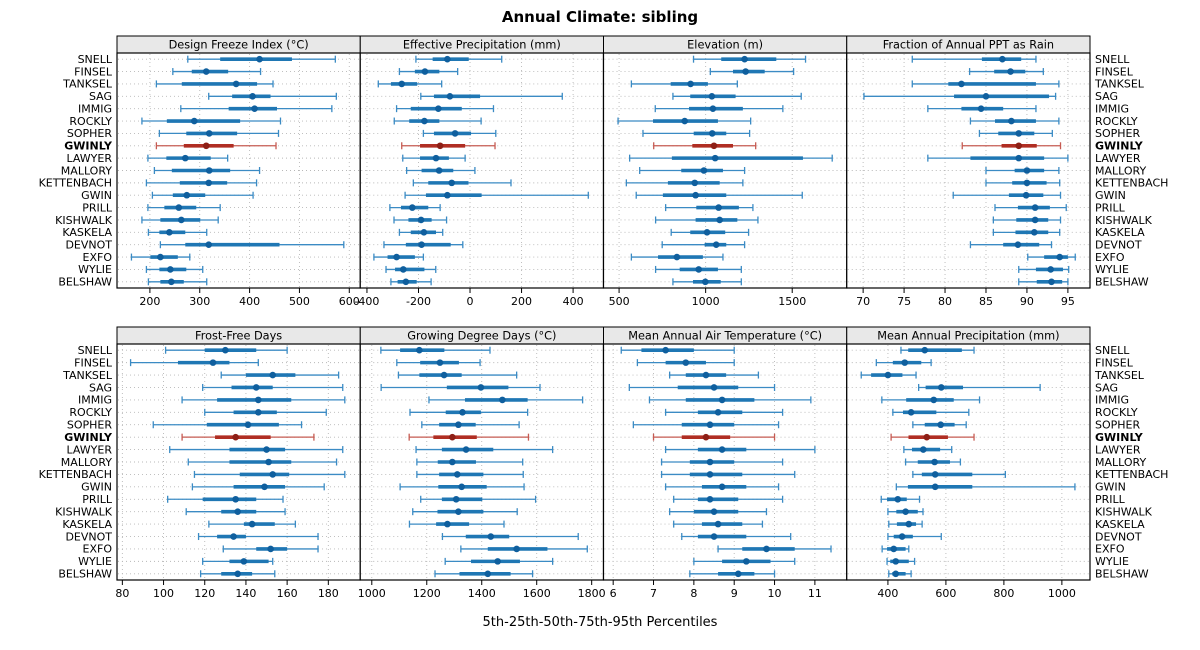 The width and height of the screenshot is (1200, 650). Describe the element at coordinates (90, 121) in the screenshot. I see `site-label-left: ROCKLY` at that location.